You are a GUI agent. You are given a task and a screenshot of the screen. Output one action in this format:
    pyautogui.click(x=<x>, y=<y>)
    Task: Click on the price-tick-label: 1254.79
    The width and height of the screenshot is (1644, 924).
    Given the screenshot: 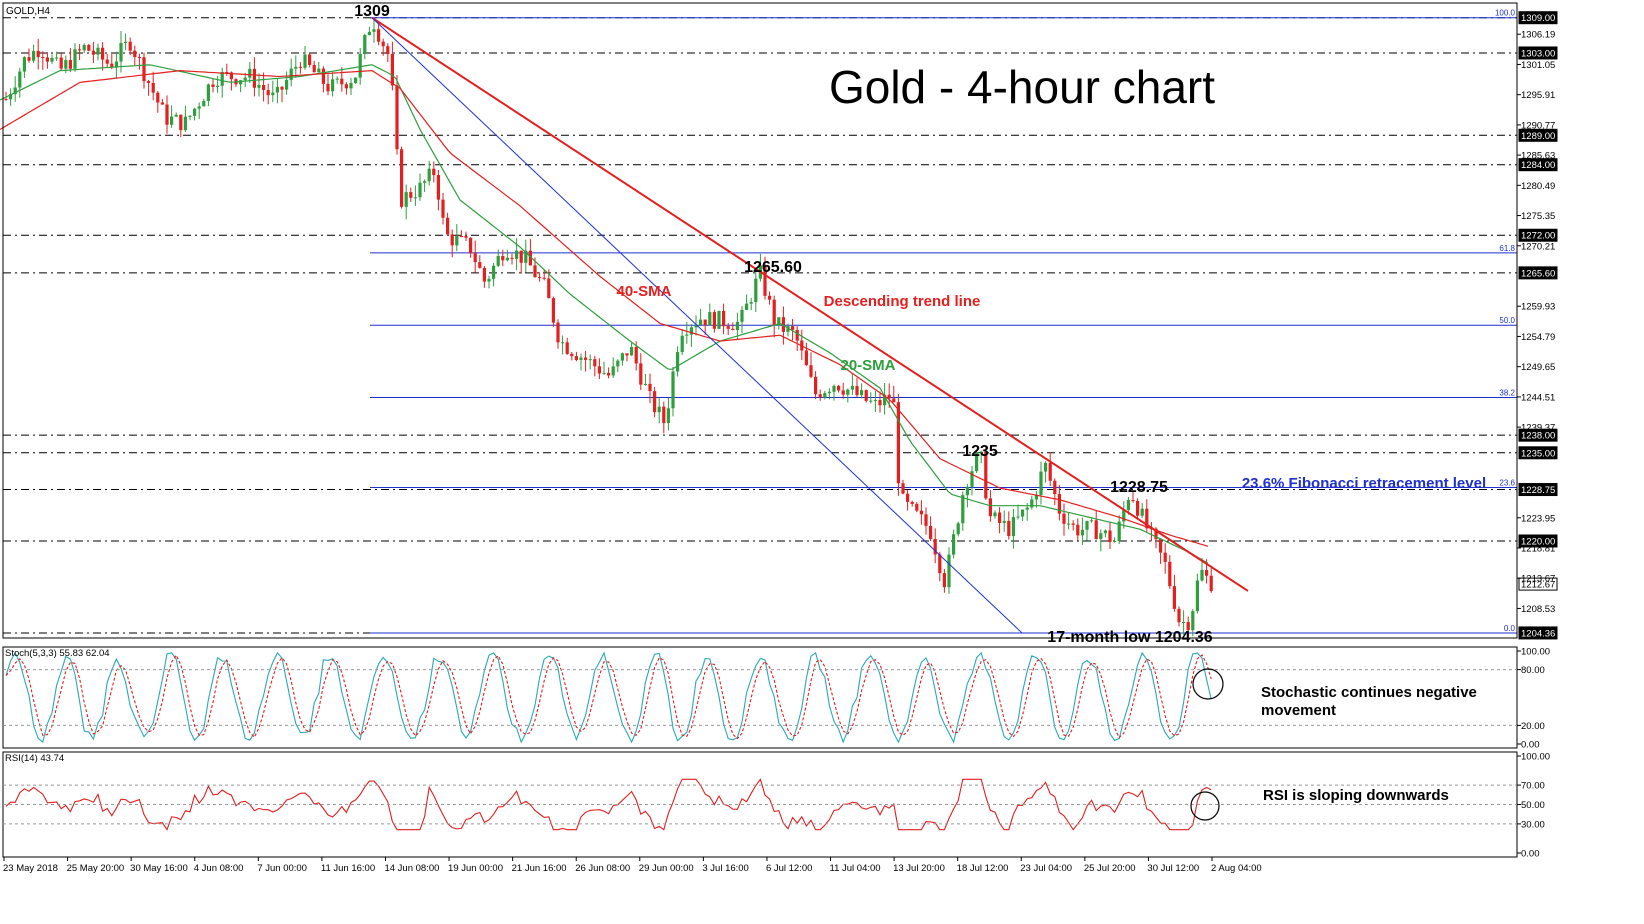 What is the action you would take?
    pyautogui.click(x=1538, y=337)
    